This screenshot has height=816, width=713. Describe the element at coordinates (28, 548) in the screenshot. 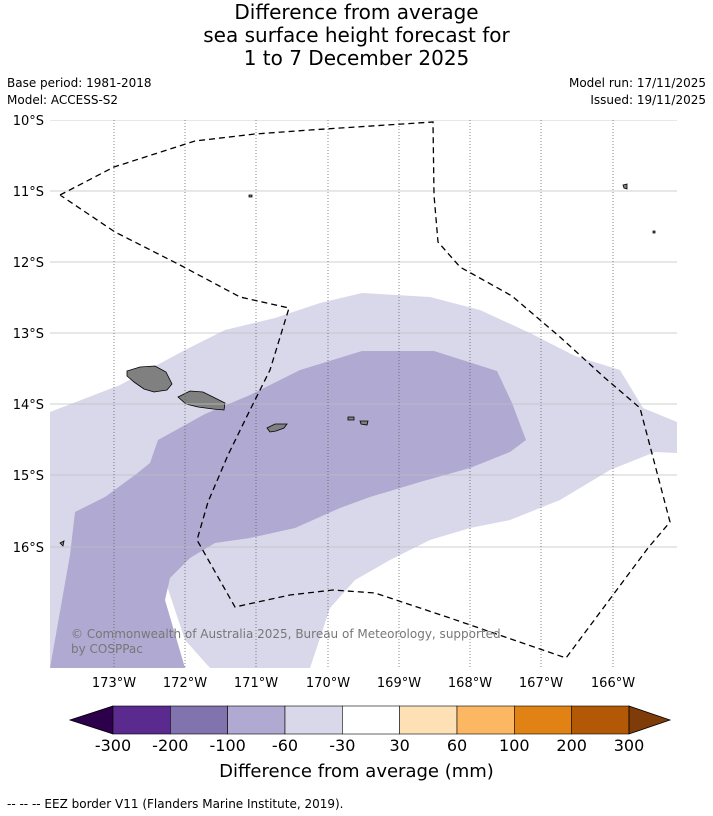

I see `lat-label: 16°S` at that location.